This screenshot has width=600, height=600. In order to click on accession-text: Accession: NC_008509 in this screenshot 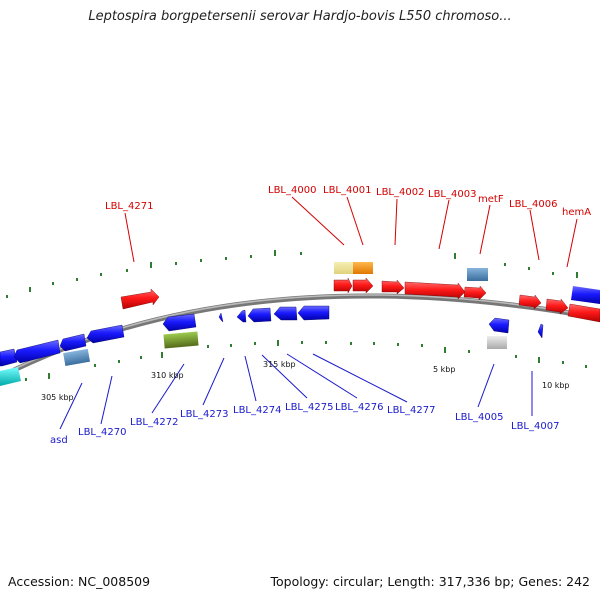, I will do `click(79, 581)`.